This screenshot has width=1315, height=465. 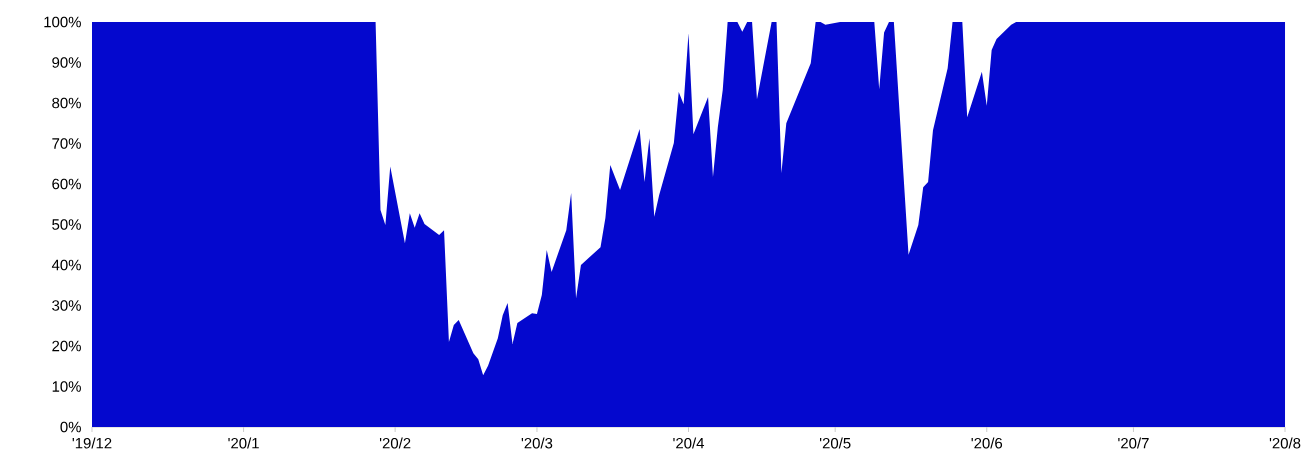 What do you see at coordinates (92, 443) in the screenshot?
I see `x-tick-label: '19/12` at bounding box center [92, 443].